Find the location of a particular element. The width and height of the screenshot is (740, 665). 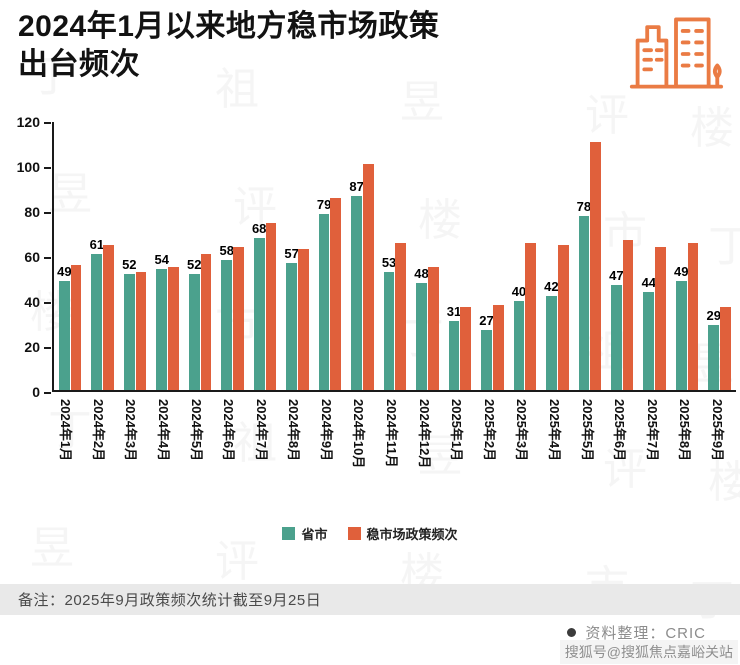

bar-value-label: 79 is located at coordinates (324, 204).